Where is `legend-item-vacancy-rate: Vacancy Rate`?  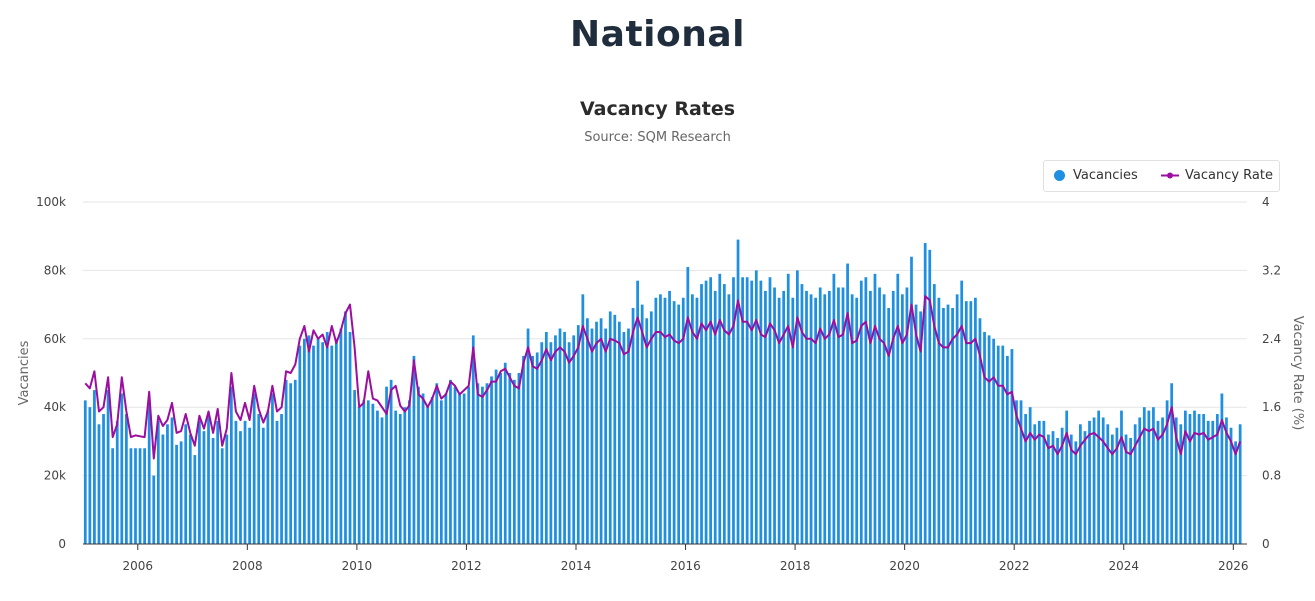
legend-item-vacancy-rate: Vacancy Rate is located at coordinates (1217, 175).